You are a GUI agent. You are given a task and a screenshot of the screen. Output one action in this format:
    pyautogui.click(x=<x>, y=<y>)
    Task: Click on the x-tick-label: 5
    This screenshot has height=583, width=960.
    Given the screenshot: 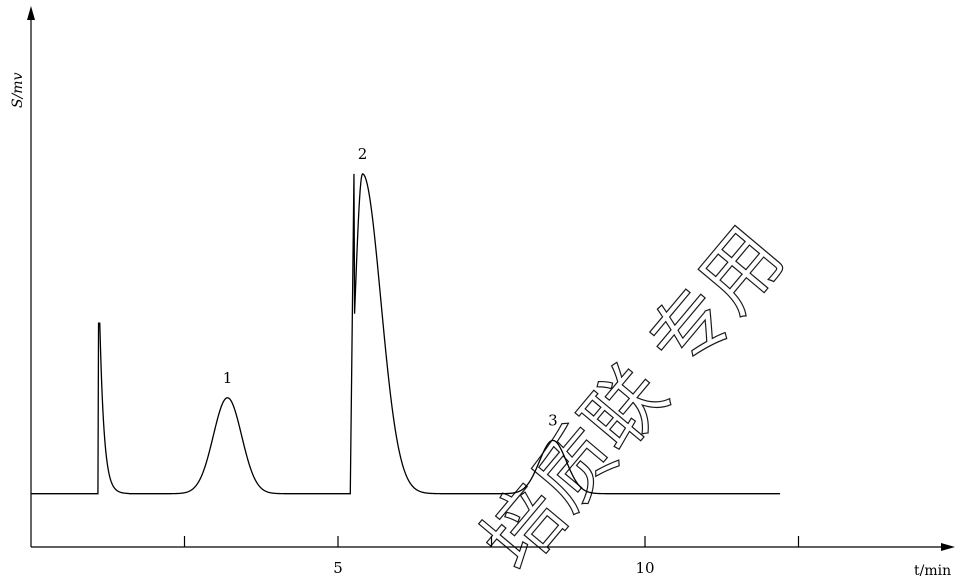 What is the action you would take?
    pyautogui.click(x=338, y=568)
    